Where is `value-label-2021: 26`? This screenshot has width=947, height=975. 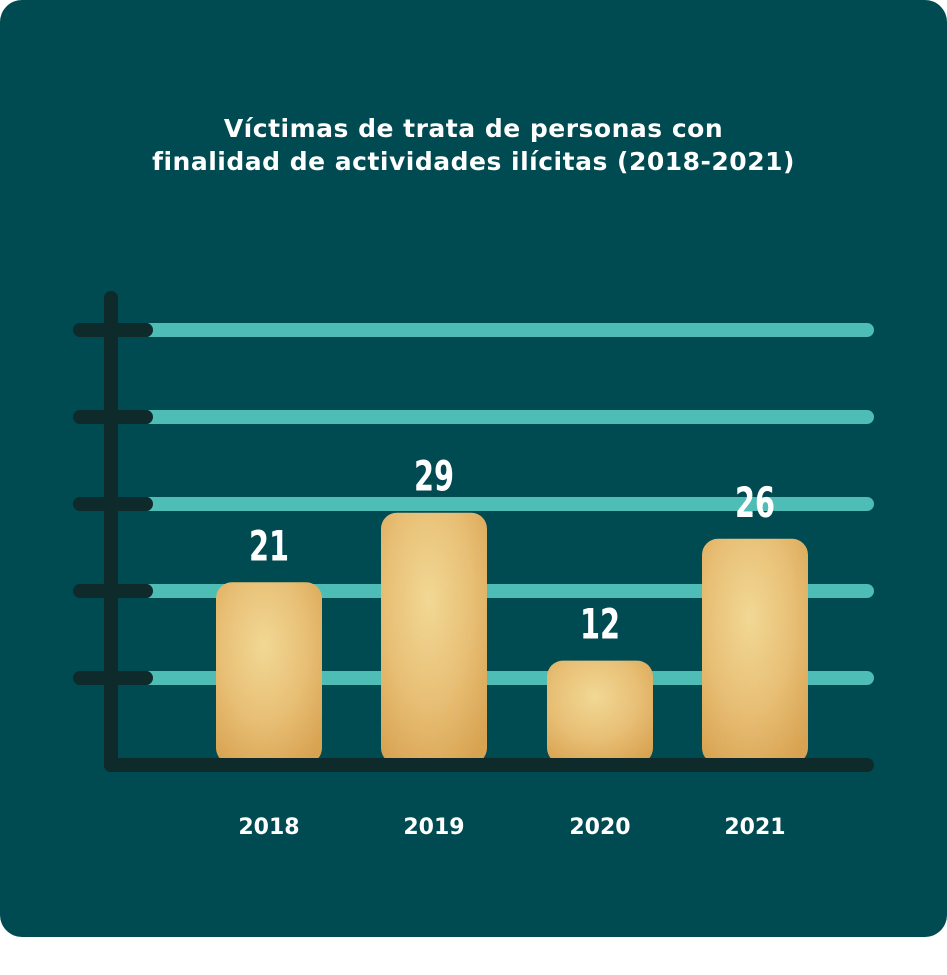 value-label-2021: 26 is located at coordinates (755, 504).